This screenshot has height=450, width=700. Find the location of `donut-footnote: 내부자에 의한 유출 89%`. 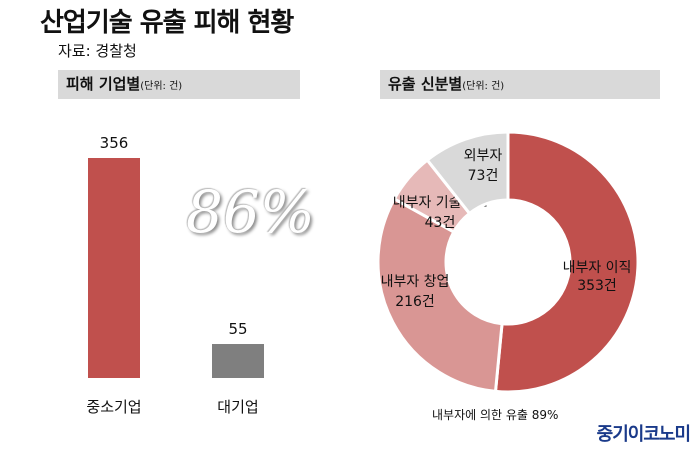

donut-footnote: 내부자에 의한 유출 89% is located at coordinates (495, 415).